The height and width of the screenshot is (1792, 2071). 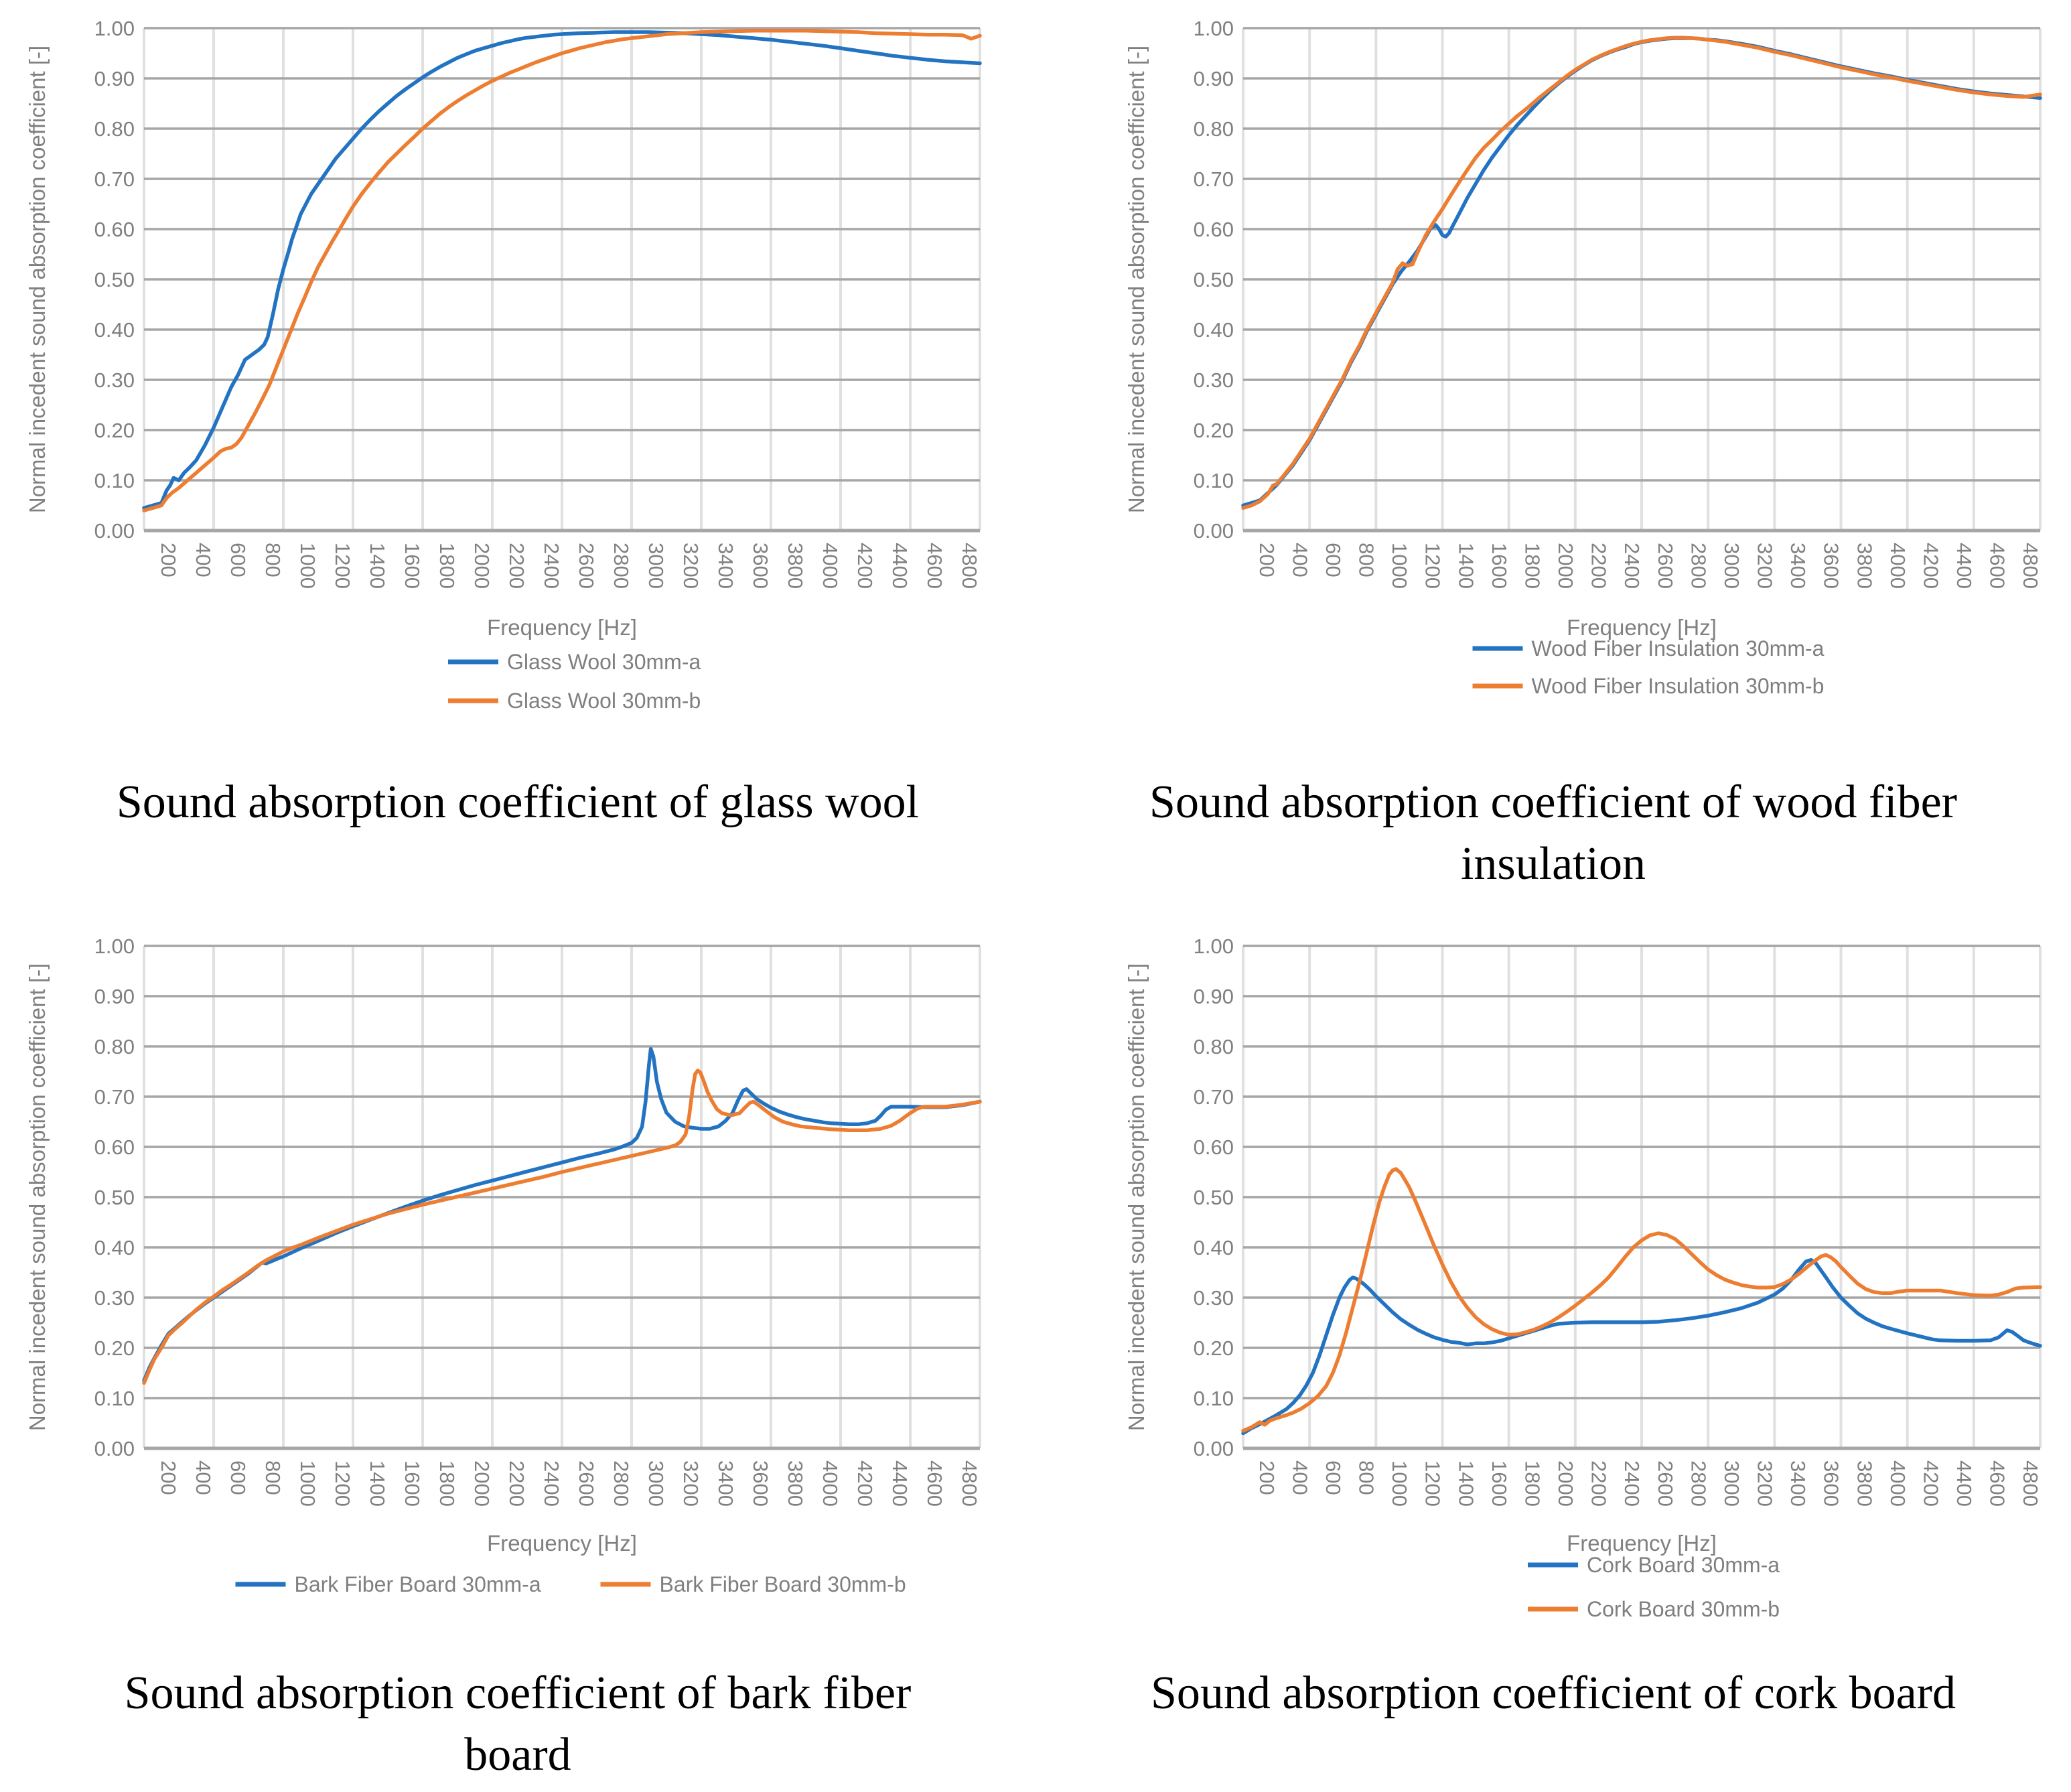 What do you see at coordinates (1641, 1347) in the screenshot?
I see `series-line-cork-board-a` at bounding box center [1641, 1347].